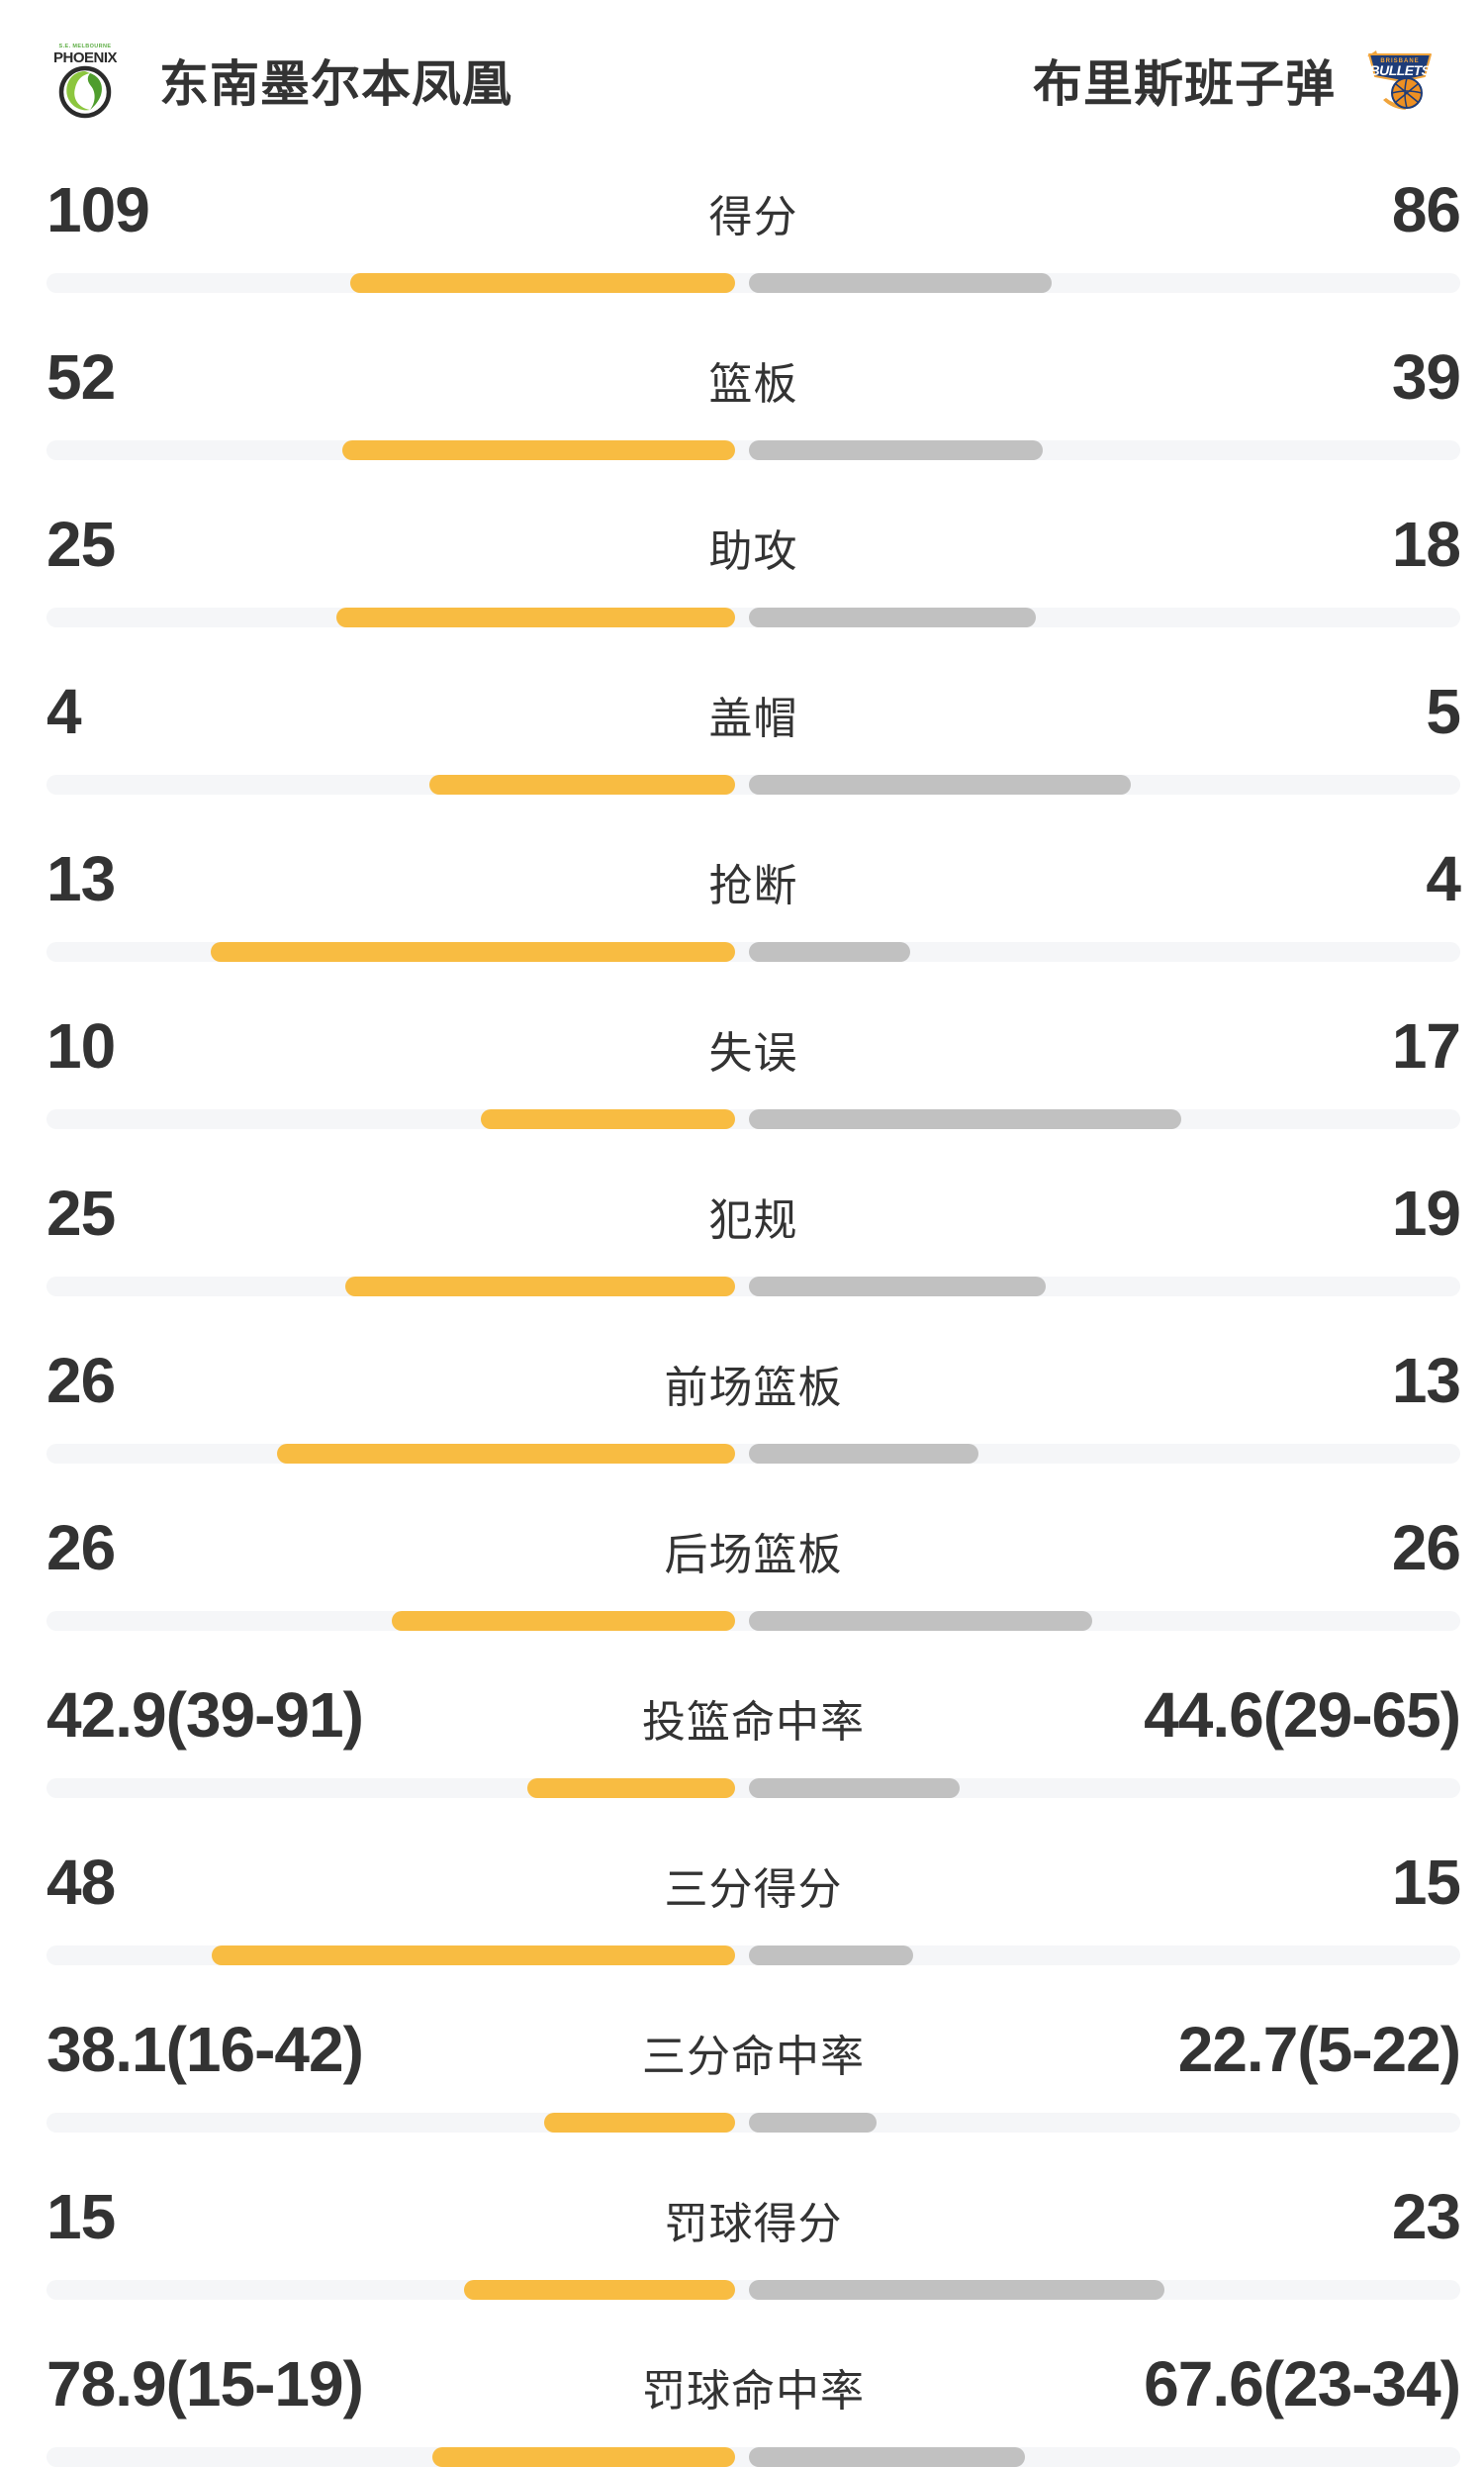  I want to click on stat-text-line: 42.9(39-91) 投篮命中率 44.6(29-65), so click(753, 1718).